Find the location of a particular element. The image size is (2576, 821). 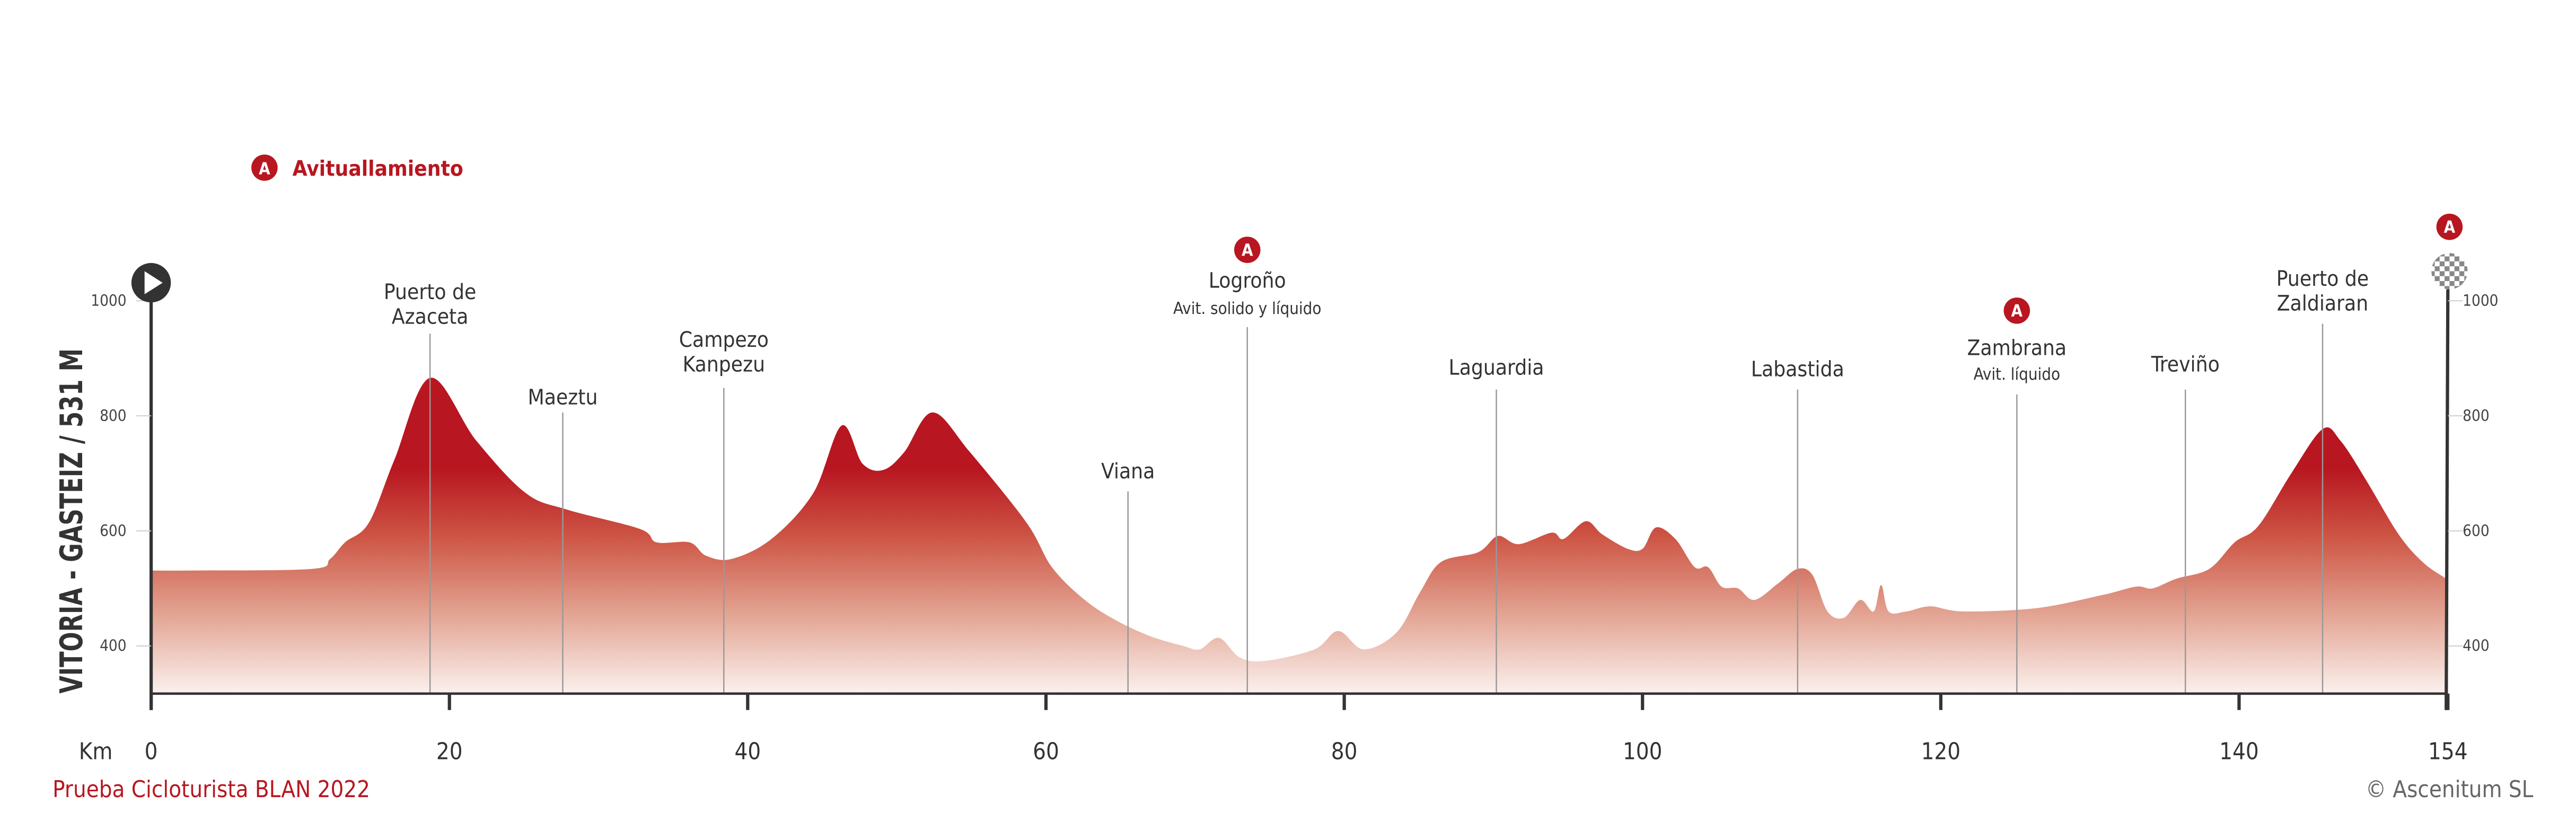

landmark-label: Zaldiaran is located at coordinates (2322, 304).